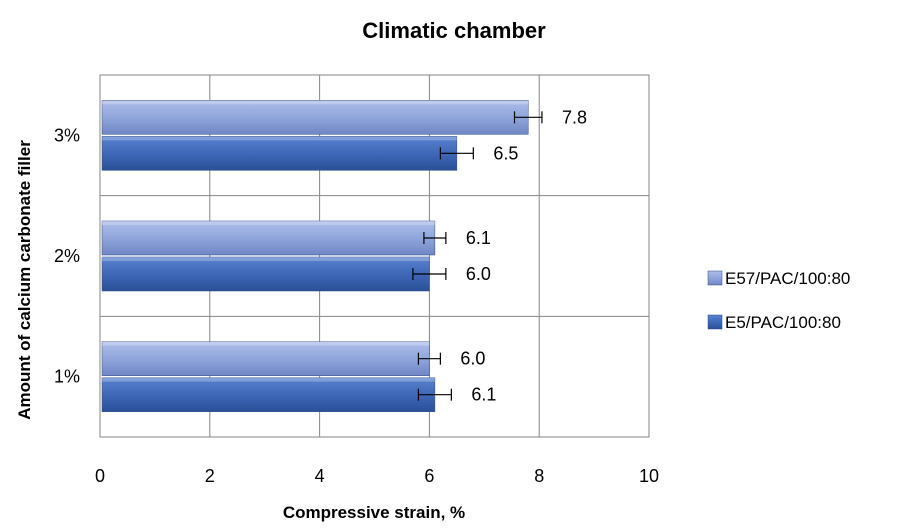  I want to click on data-labels: 6.0 6.1 6.1 6.0 7.8 6.5, so click(523, 255).